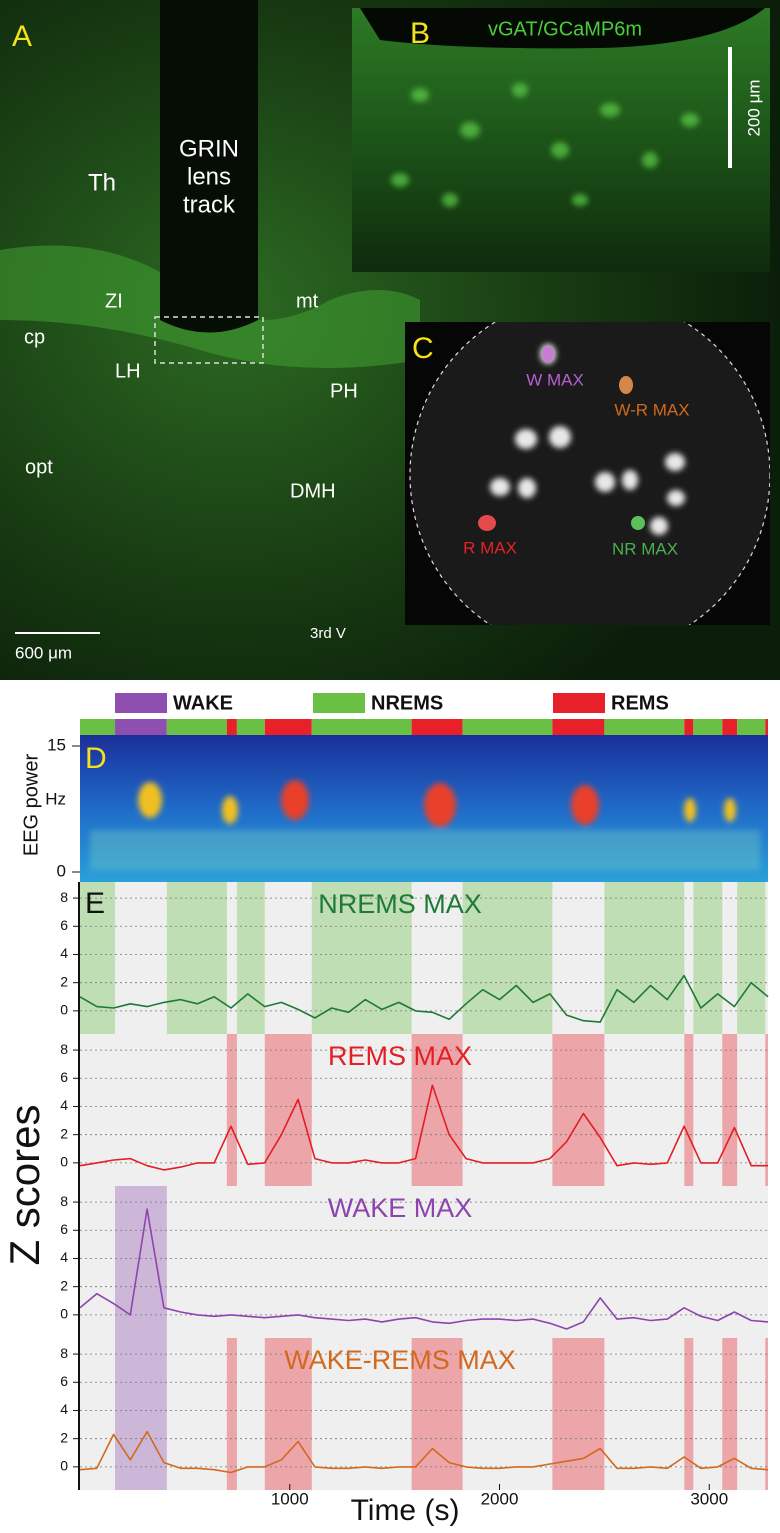 This screenshot has height=1533, width=780. I want to click on region-label: DMH, so click(313, 491).